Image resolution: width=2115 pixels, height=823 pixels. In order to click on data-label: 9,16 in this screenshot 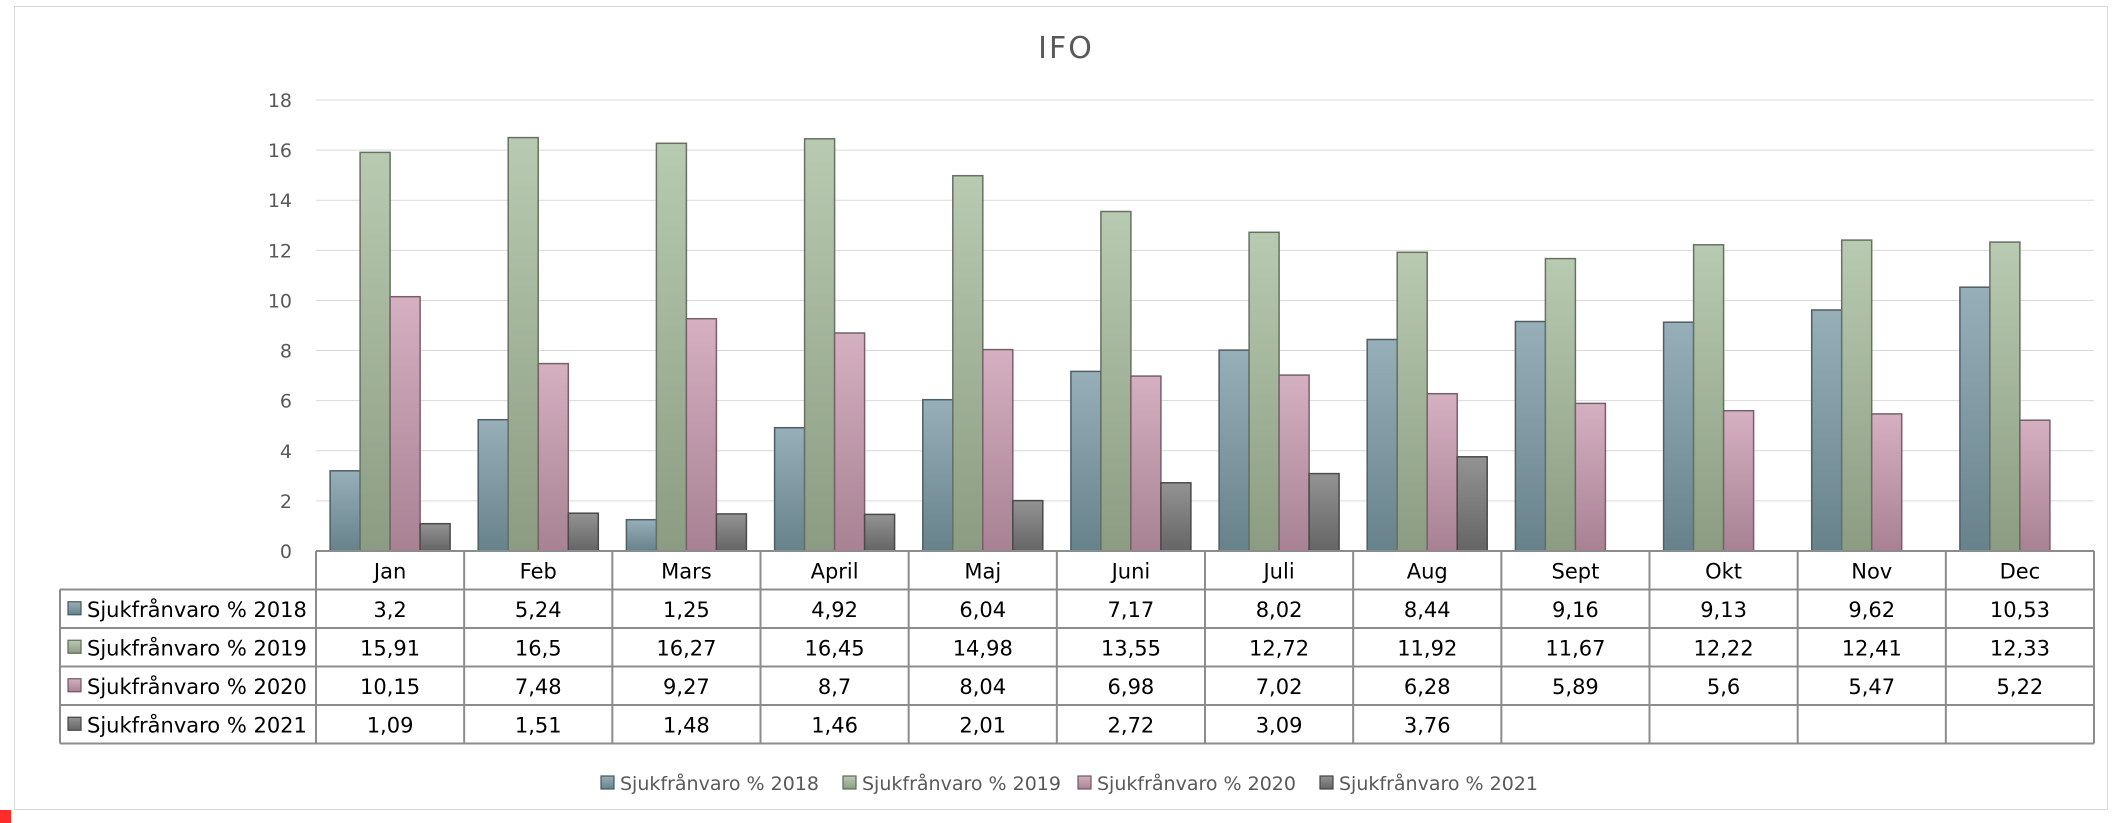, I will do `click(1575, 610)`.